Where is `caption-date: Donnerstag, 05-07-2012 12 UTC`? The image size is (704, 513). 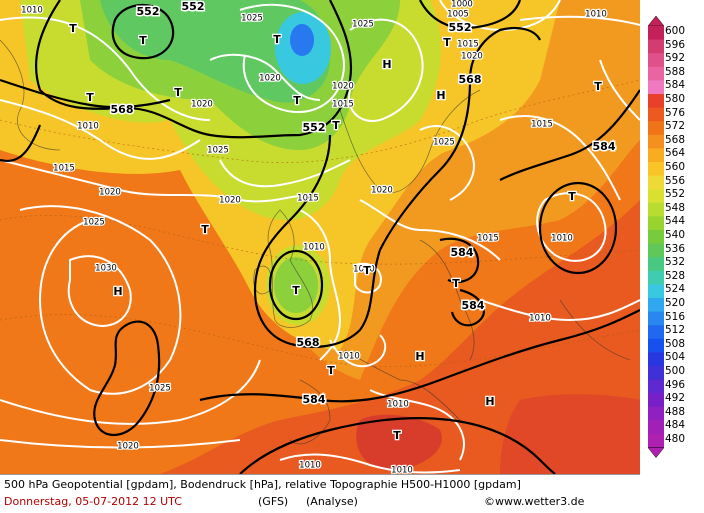 caption-date: Donnerstag, 05-07-2012 12 UTC is located at coordinates (93, 501).